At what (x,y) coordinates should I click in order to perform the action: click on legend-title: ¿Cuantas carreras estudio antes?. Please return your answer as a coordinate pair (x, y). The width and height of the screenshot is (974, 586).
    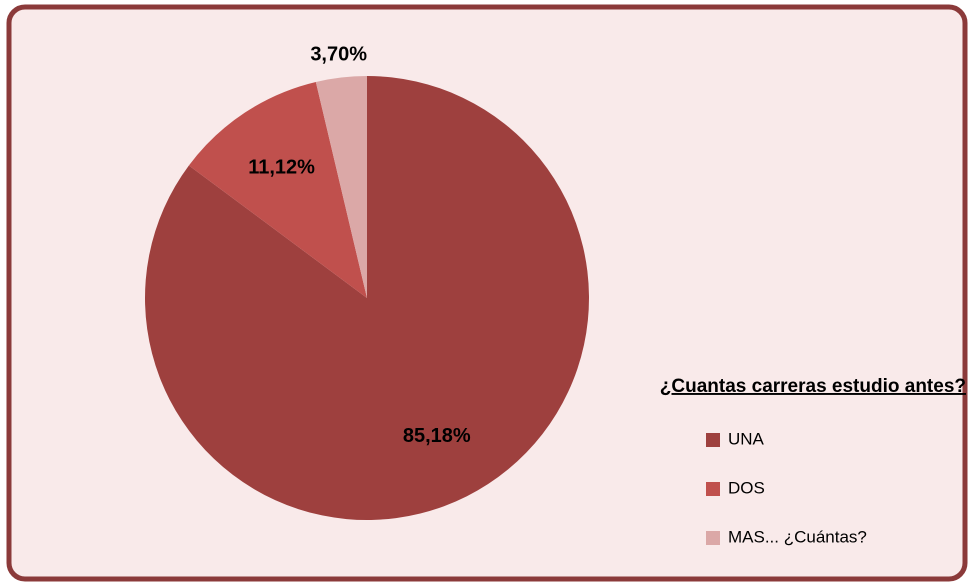
    Looking at the image, I should click on (813, 386).